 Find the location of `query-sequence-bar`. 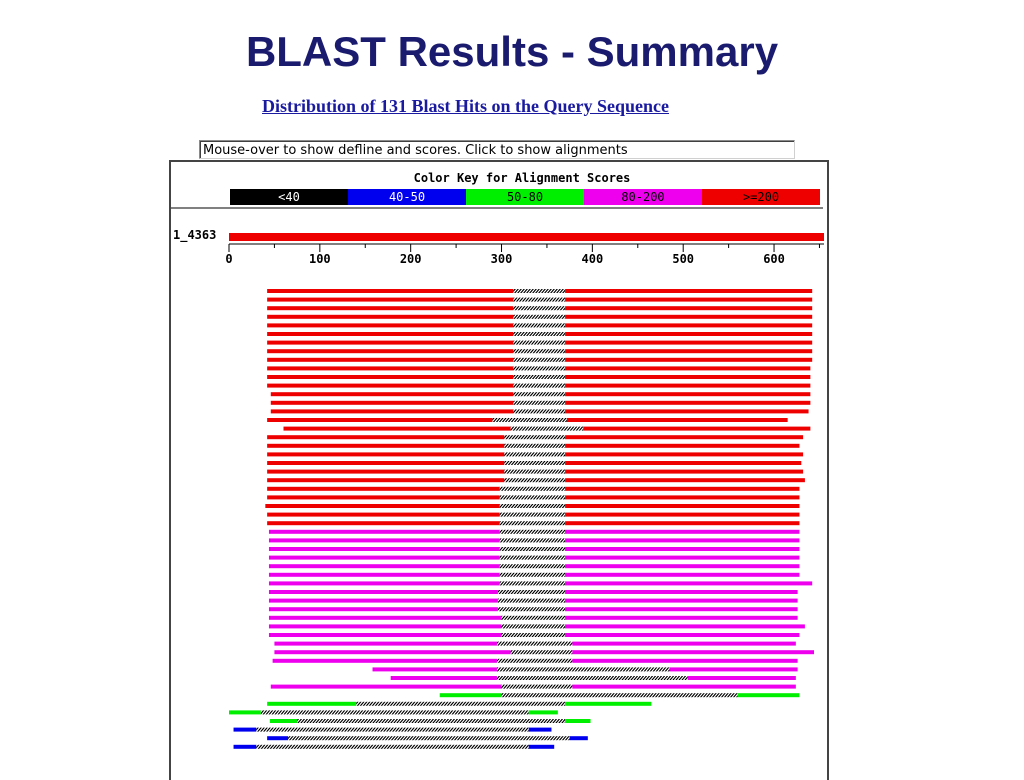

query-sequence-bar is located at coordinates (526, 237).